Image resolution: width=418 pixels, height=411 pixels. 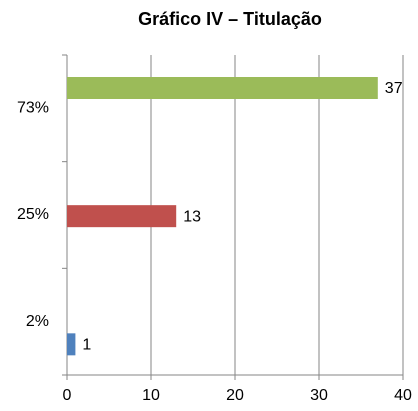 What do you see at coordinates (67, 395) in the screenshot?
I see `x-tick-label: 0` at bounding box center [67, 395].